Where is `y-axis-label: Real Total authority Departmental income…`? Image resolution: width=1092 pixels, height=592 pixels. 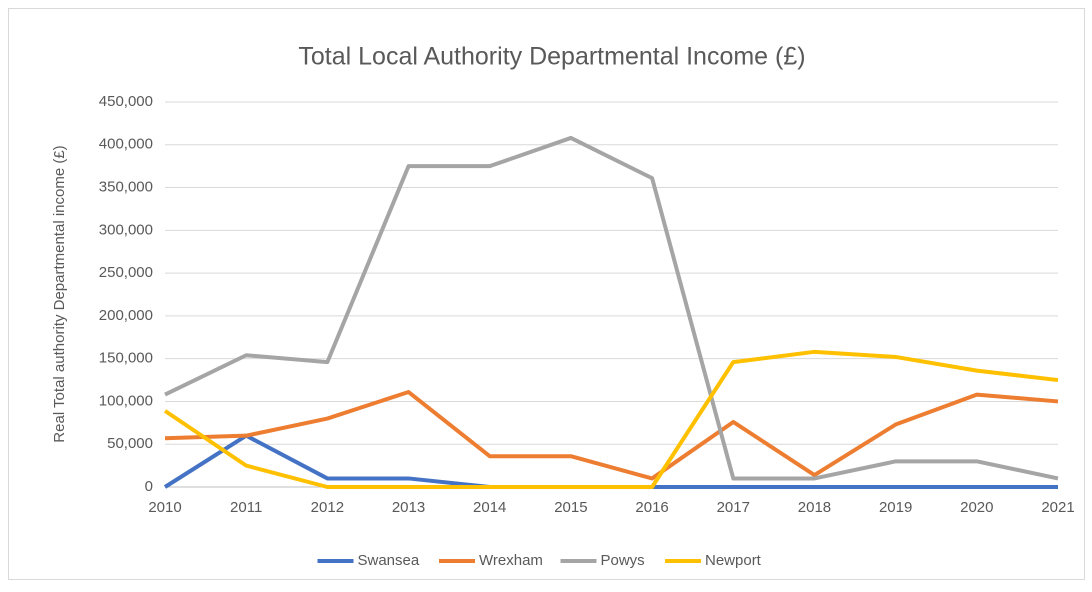
y-axis-label: Real Total authority Departmental income… is located at coordinates (59, 293).